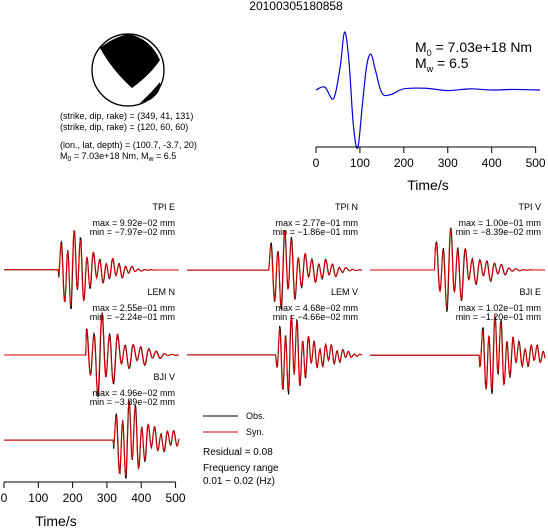  Describe the element at coordinates (132, 402) in the screenshot. I see `min-amplitude: min = −3.89e−02 mm` at that location.